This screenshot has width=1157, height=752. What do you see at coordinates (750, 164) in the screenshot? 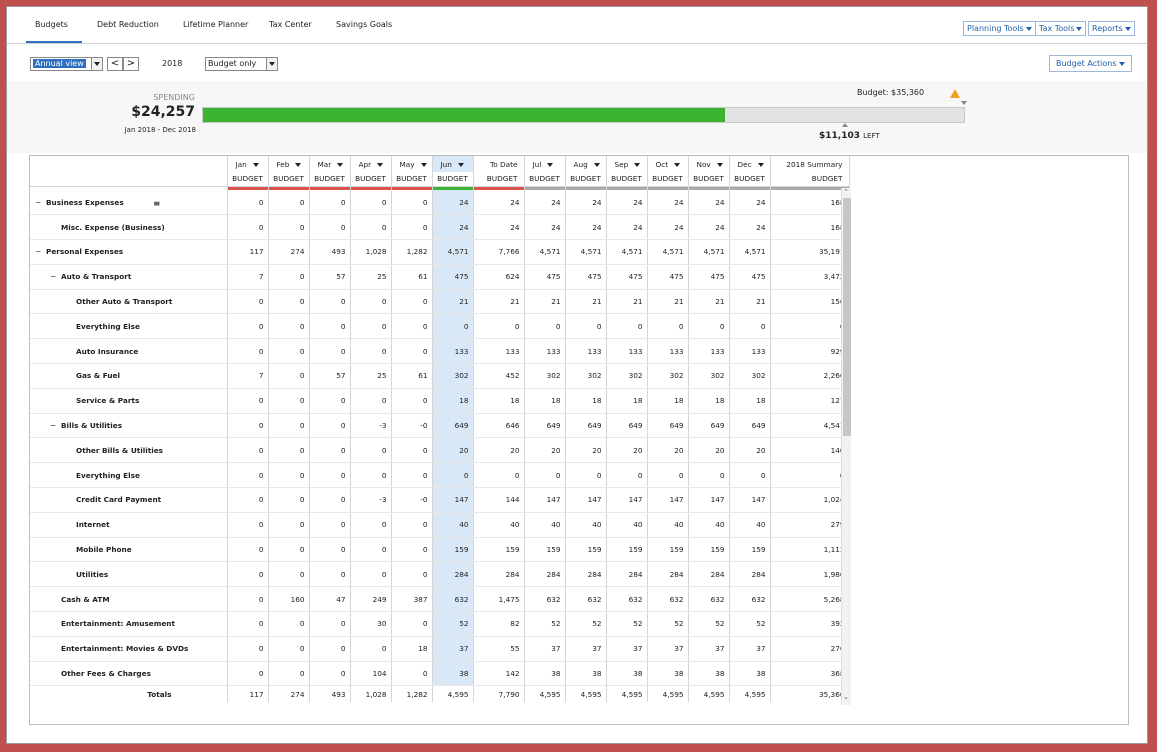
I see `column-header-dec: Dec` at bounding box center [750, 164].